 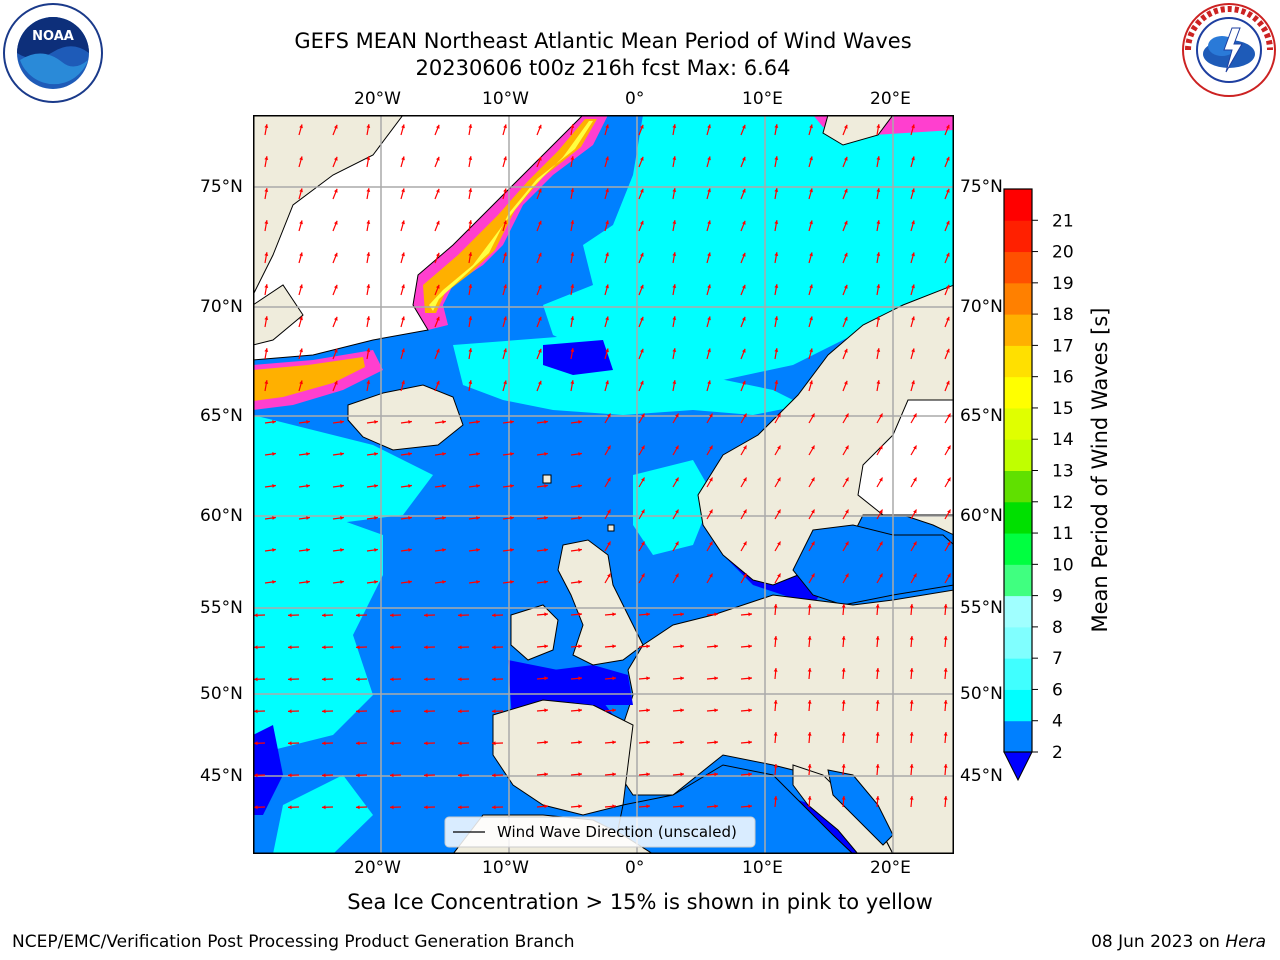 What do you see at coordinates (617, 832) in the screenshot?
I see `legend-label: Wind Wave Direction (unscaled)` at bounding box center [617, 832].